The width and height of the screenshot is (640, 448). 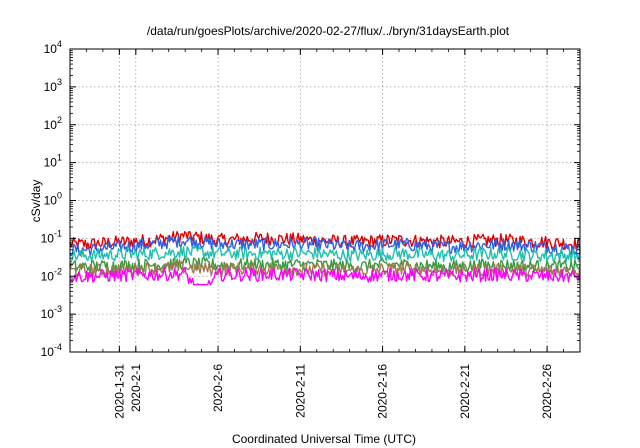 What do you see at coordinates (36, 201) in the screenshot?
I see `y-axis-label: cSv/day` at bounding box center [36, 201].